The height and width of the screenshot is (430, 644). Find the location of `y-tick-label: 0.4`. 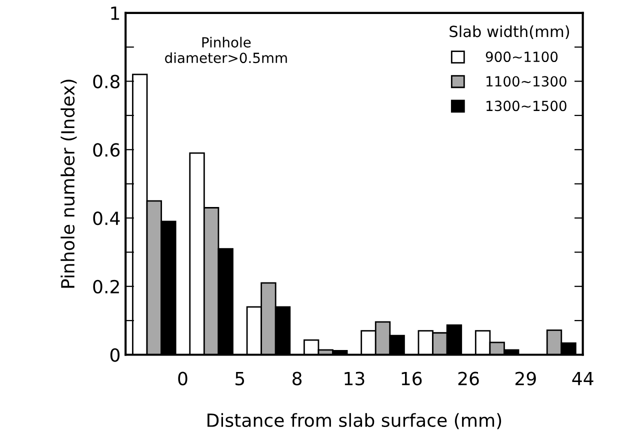

y-tick-label: 0.4 is located at coordinates (106, 218).